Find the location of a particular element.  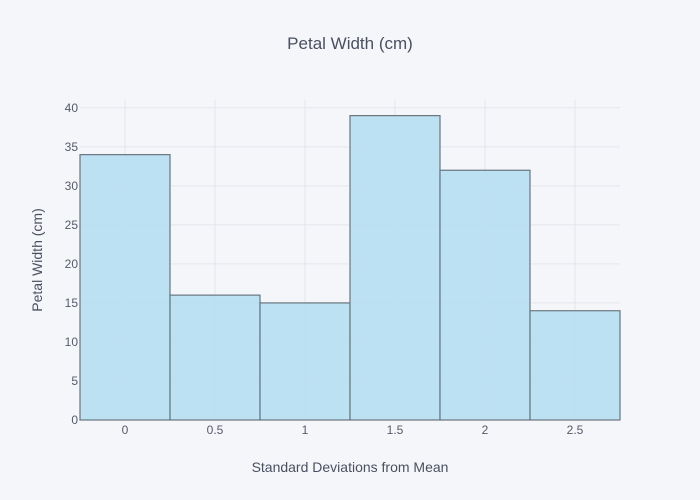

x-axis: 0 0.5 1 1.5 2 2.5 is located at coordinates (353, 430).